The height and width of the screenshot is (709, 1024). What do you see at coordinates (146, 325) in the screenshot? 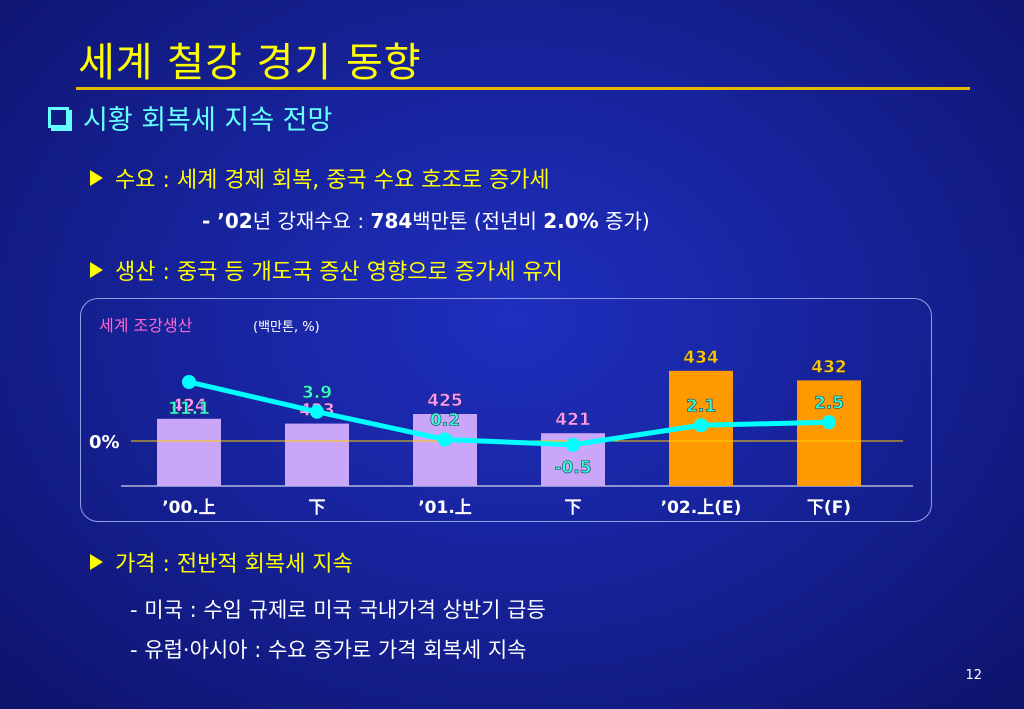
I see `chart-title: 세계 조강생산` at bounding box center [146, 325].